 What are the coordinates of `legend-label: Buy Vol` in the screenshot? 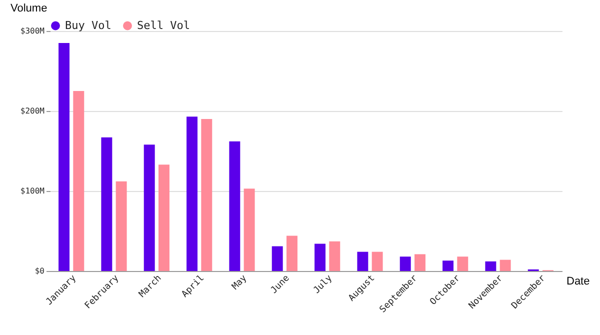 It's located at (88, 25).